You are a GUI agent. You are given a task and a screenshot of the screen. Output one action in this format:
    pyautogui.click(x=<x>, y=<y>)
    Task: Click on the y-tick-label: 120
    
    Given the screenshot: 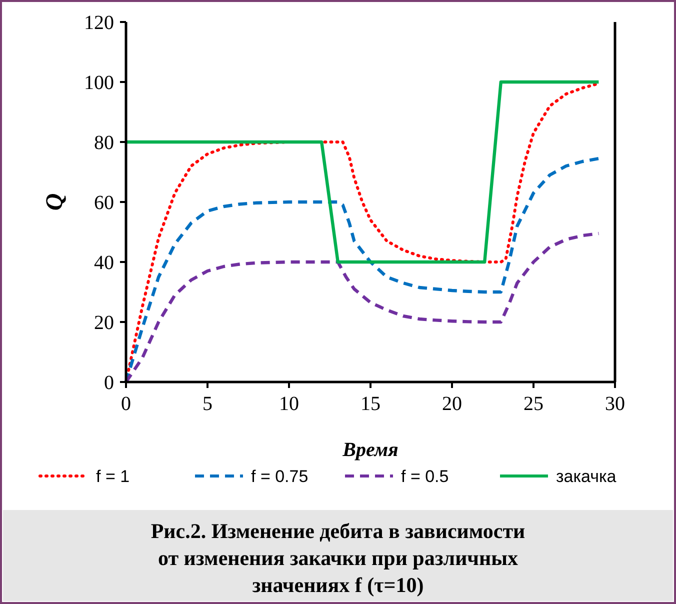 What is the action you would take?
    pyautogui.click(x=99, y=23)
    